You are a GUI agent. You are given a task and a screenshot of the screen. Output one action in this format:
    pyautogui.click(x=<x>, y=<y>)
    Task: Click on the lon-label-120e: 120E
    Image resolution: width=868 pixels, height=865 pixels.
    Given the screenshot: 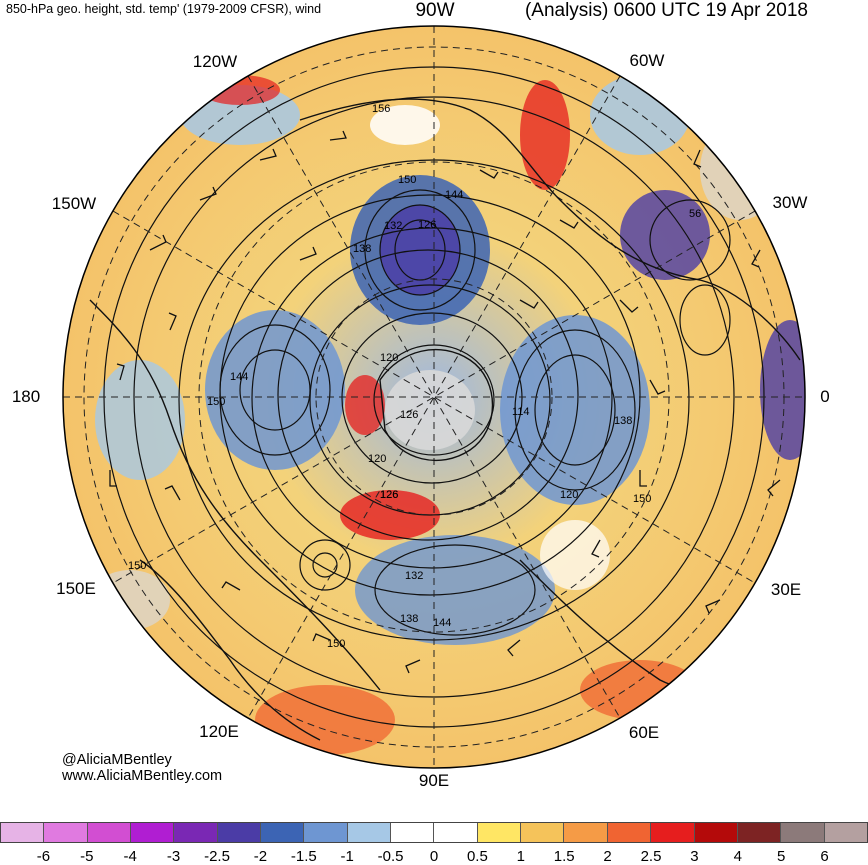 What is the action you would take?
    pyautogui.click(x=219, y=731)
    